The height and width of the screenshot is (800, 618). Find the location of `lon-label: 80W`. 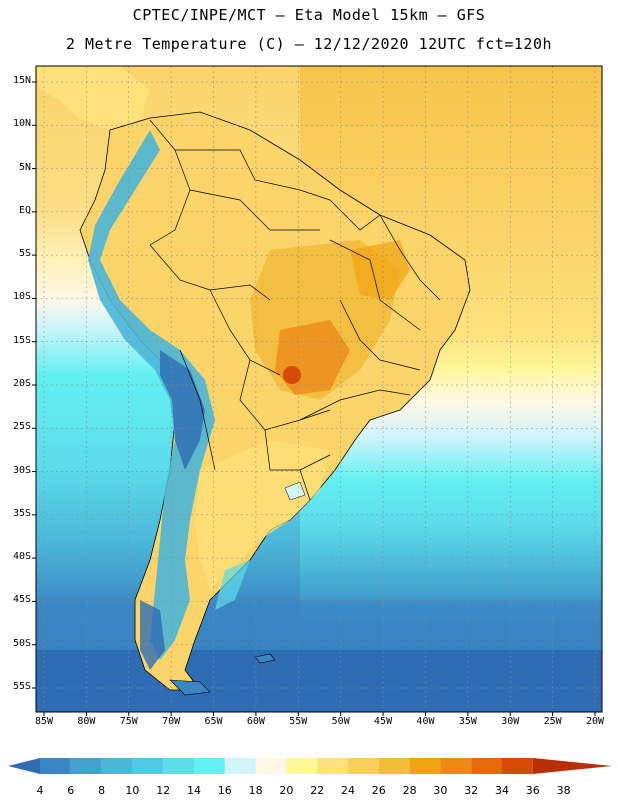

lon-label: 80W is located at coordinates (86, 721).